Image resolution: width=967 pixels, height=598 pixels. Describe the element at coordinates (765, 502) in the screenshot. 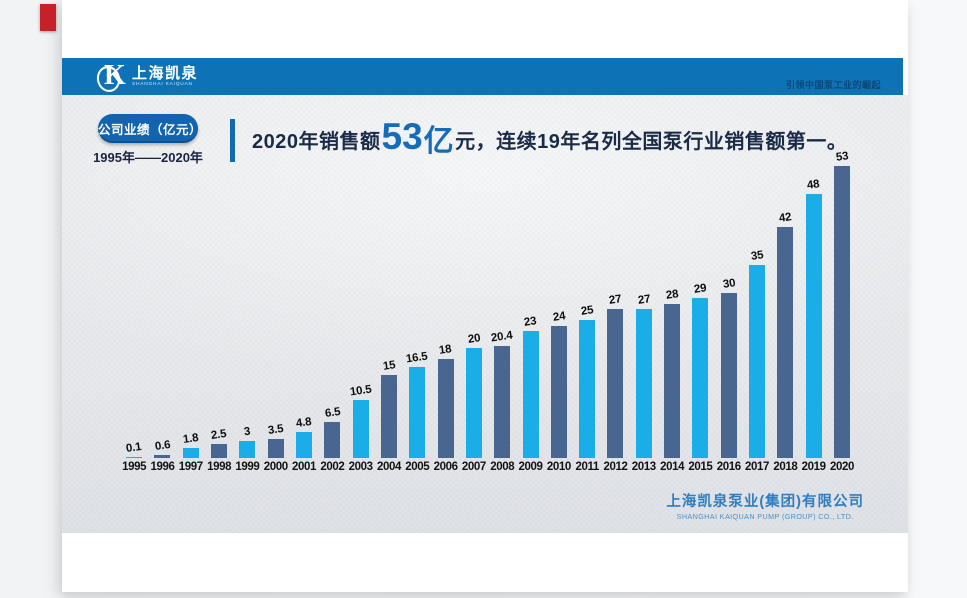

I see `company-name-cn: 上海凯泉泵业(集团)有限公司` at that location.